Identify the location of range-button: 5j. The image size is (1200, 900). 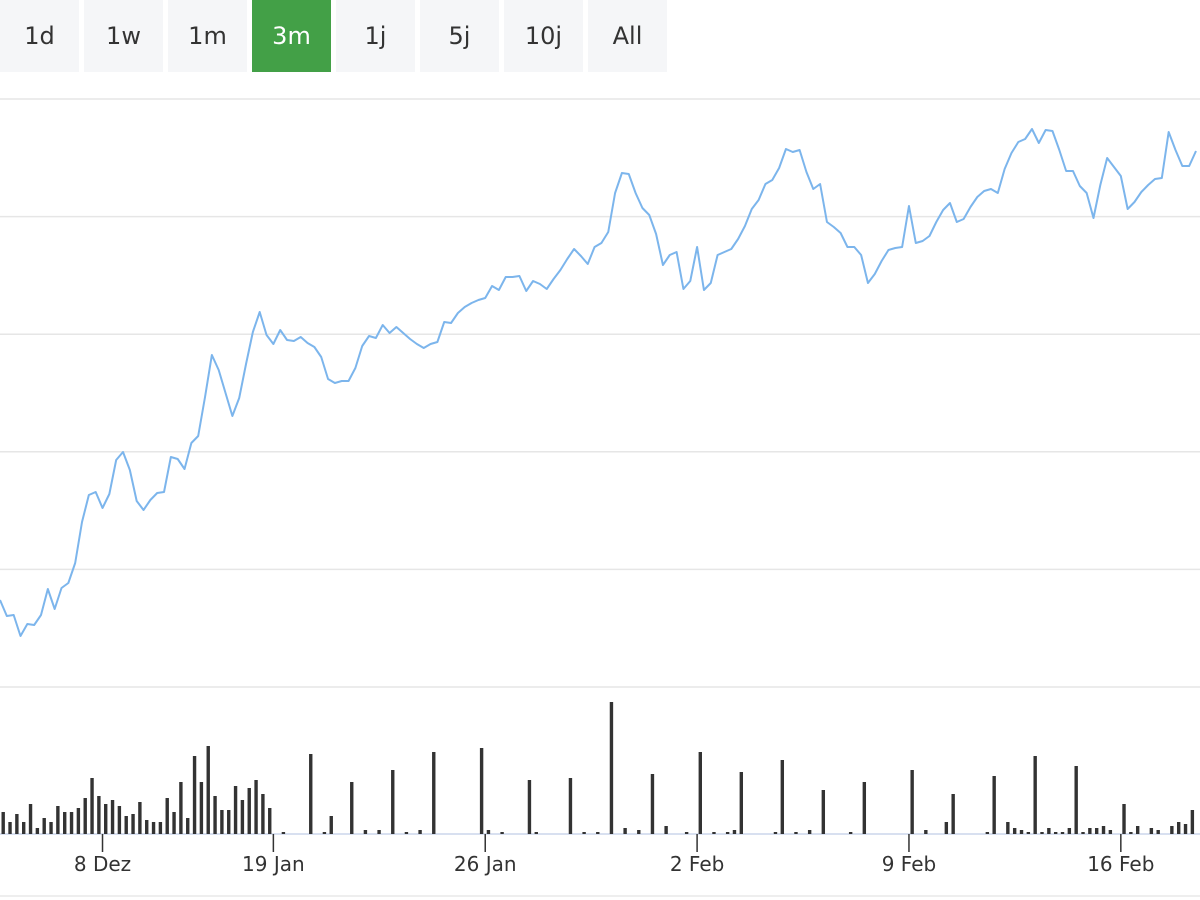
(459, 36).